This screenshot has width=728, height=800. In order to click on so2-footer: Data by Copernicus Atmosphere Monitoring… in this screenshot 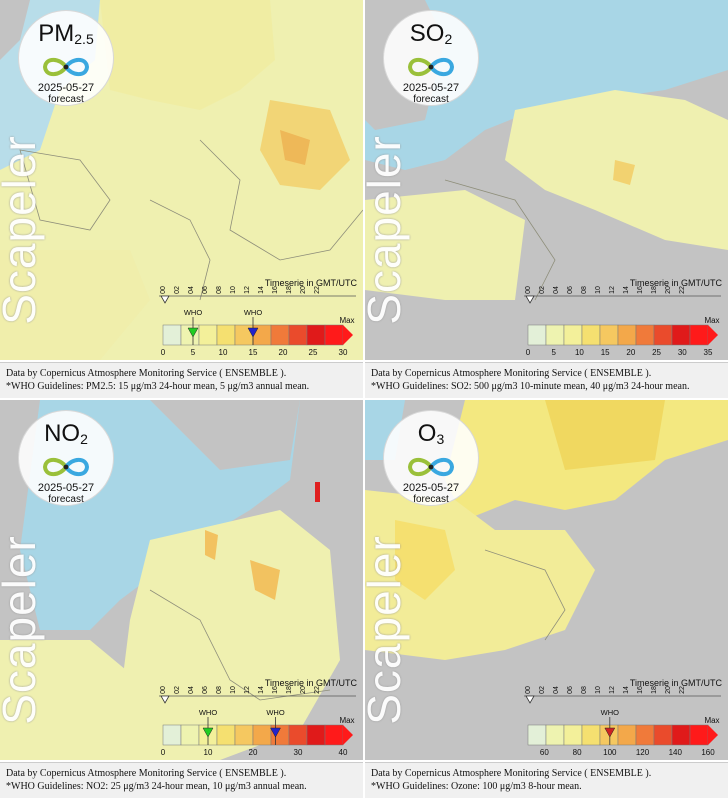, I will do `click(546, 380)`.